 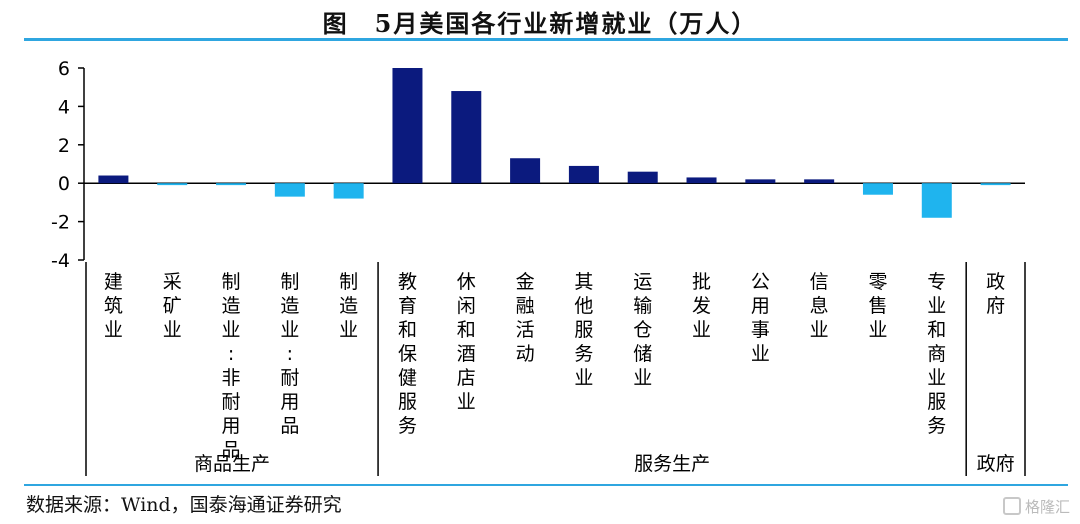 What do you see at coordinates (60, 223) in the screenshot?
I see `y-tick-label: -2` at bounding box center [60, 223].